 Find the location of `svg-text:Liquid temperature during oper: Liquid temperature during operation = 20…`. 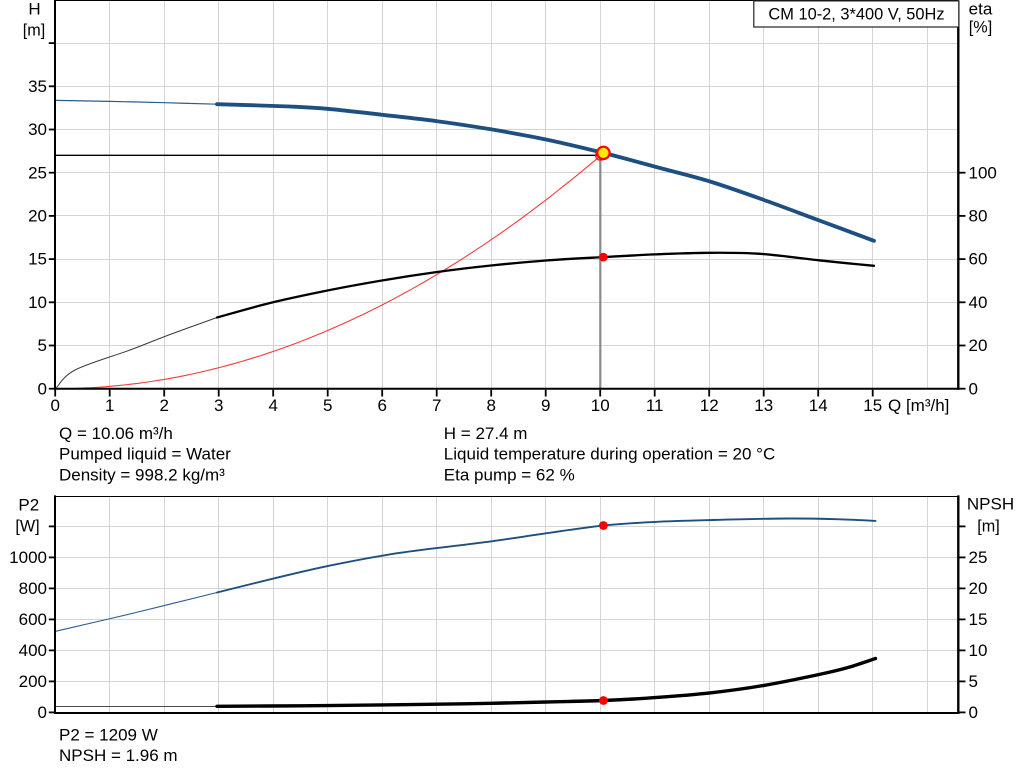

svg-text:Liquid temperature during oper: Liquid temperature during operation = 20… is located at coordinates (609, 454).